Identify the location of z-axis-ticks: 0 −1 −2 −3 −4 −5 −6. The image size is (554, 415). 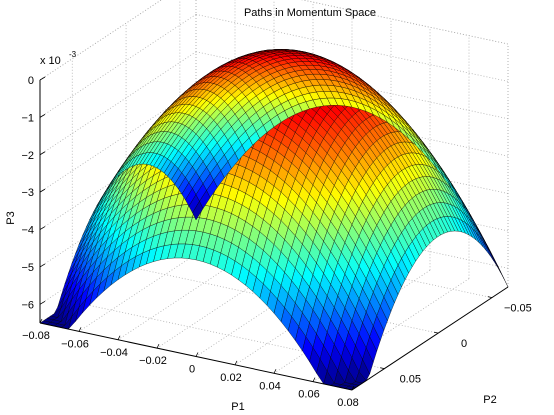
(33, 193).